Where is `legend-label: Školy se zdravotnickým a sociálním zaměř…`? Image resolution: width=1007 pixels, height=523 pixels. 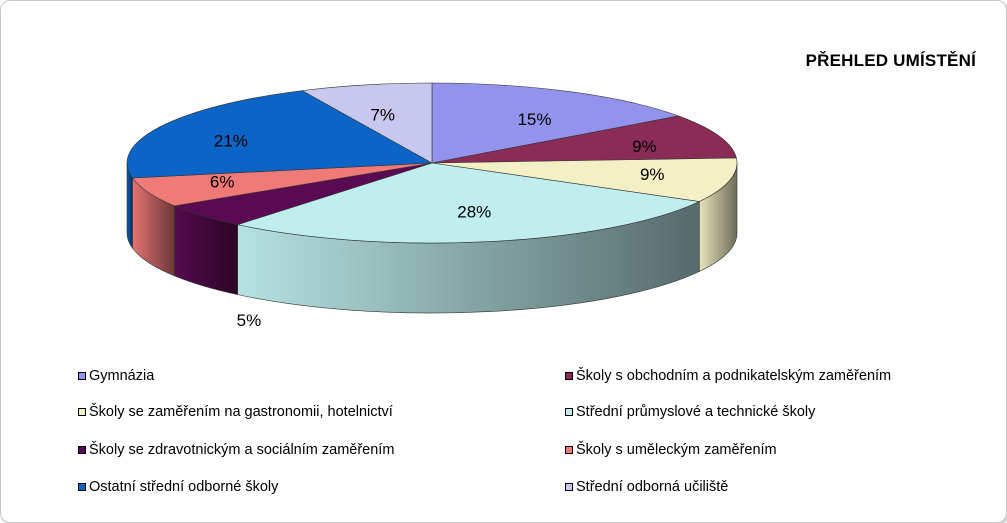 legend-label: Školy se zdravotnickým a sociálním zaměř… is located at coordinates (242, 450).